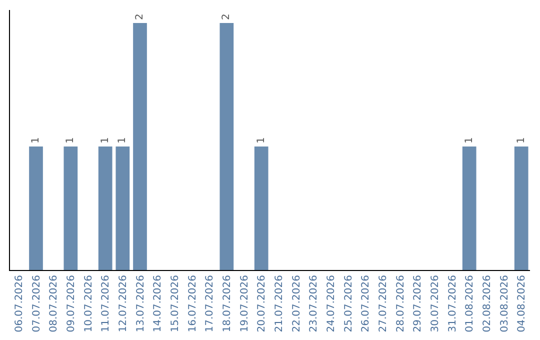 The width and height of the screenshot is (540, 340). Describe the element at coordinates (314, 303) in the screenshot. I see `x-tick-label: 23.07.2026` at that location.